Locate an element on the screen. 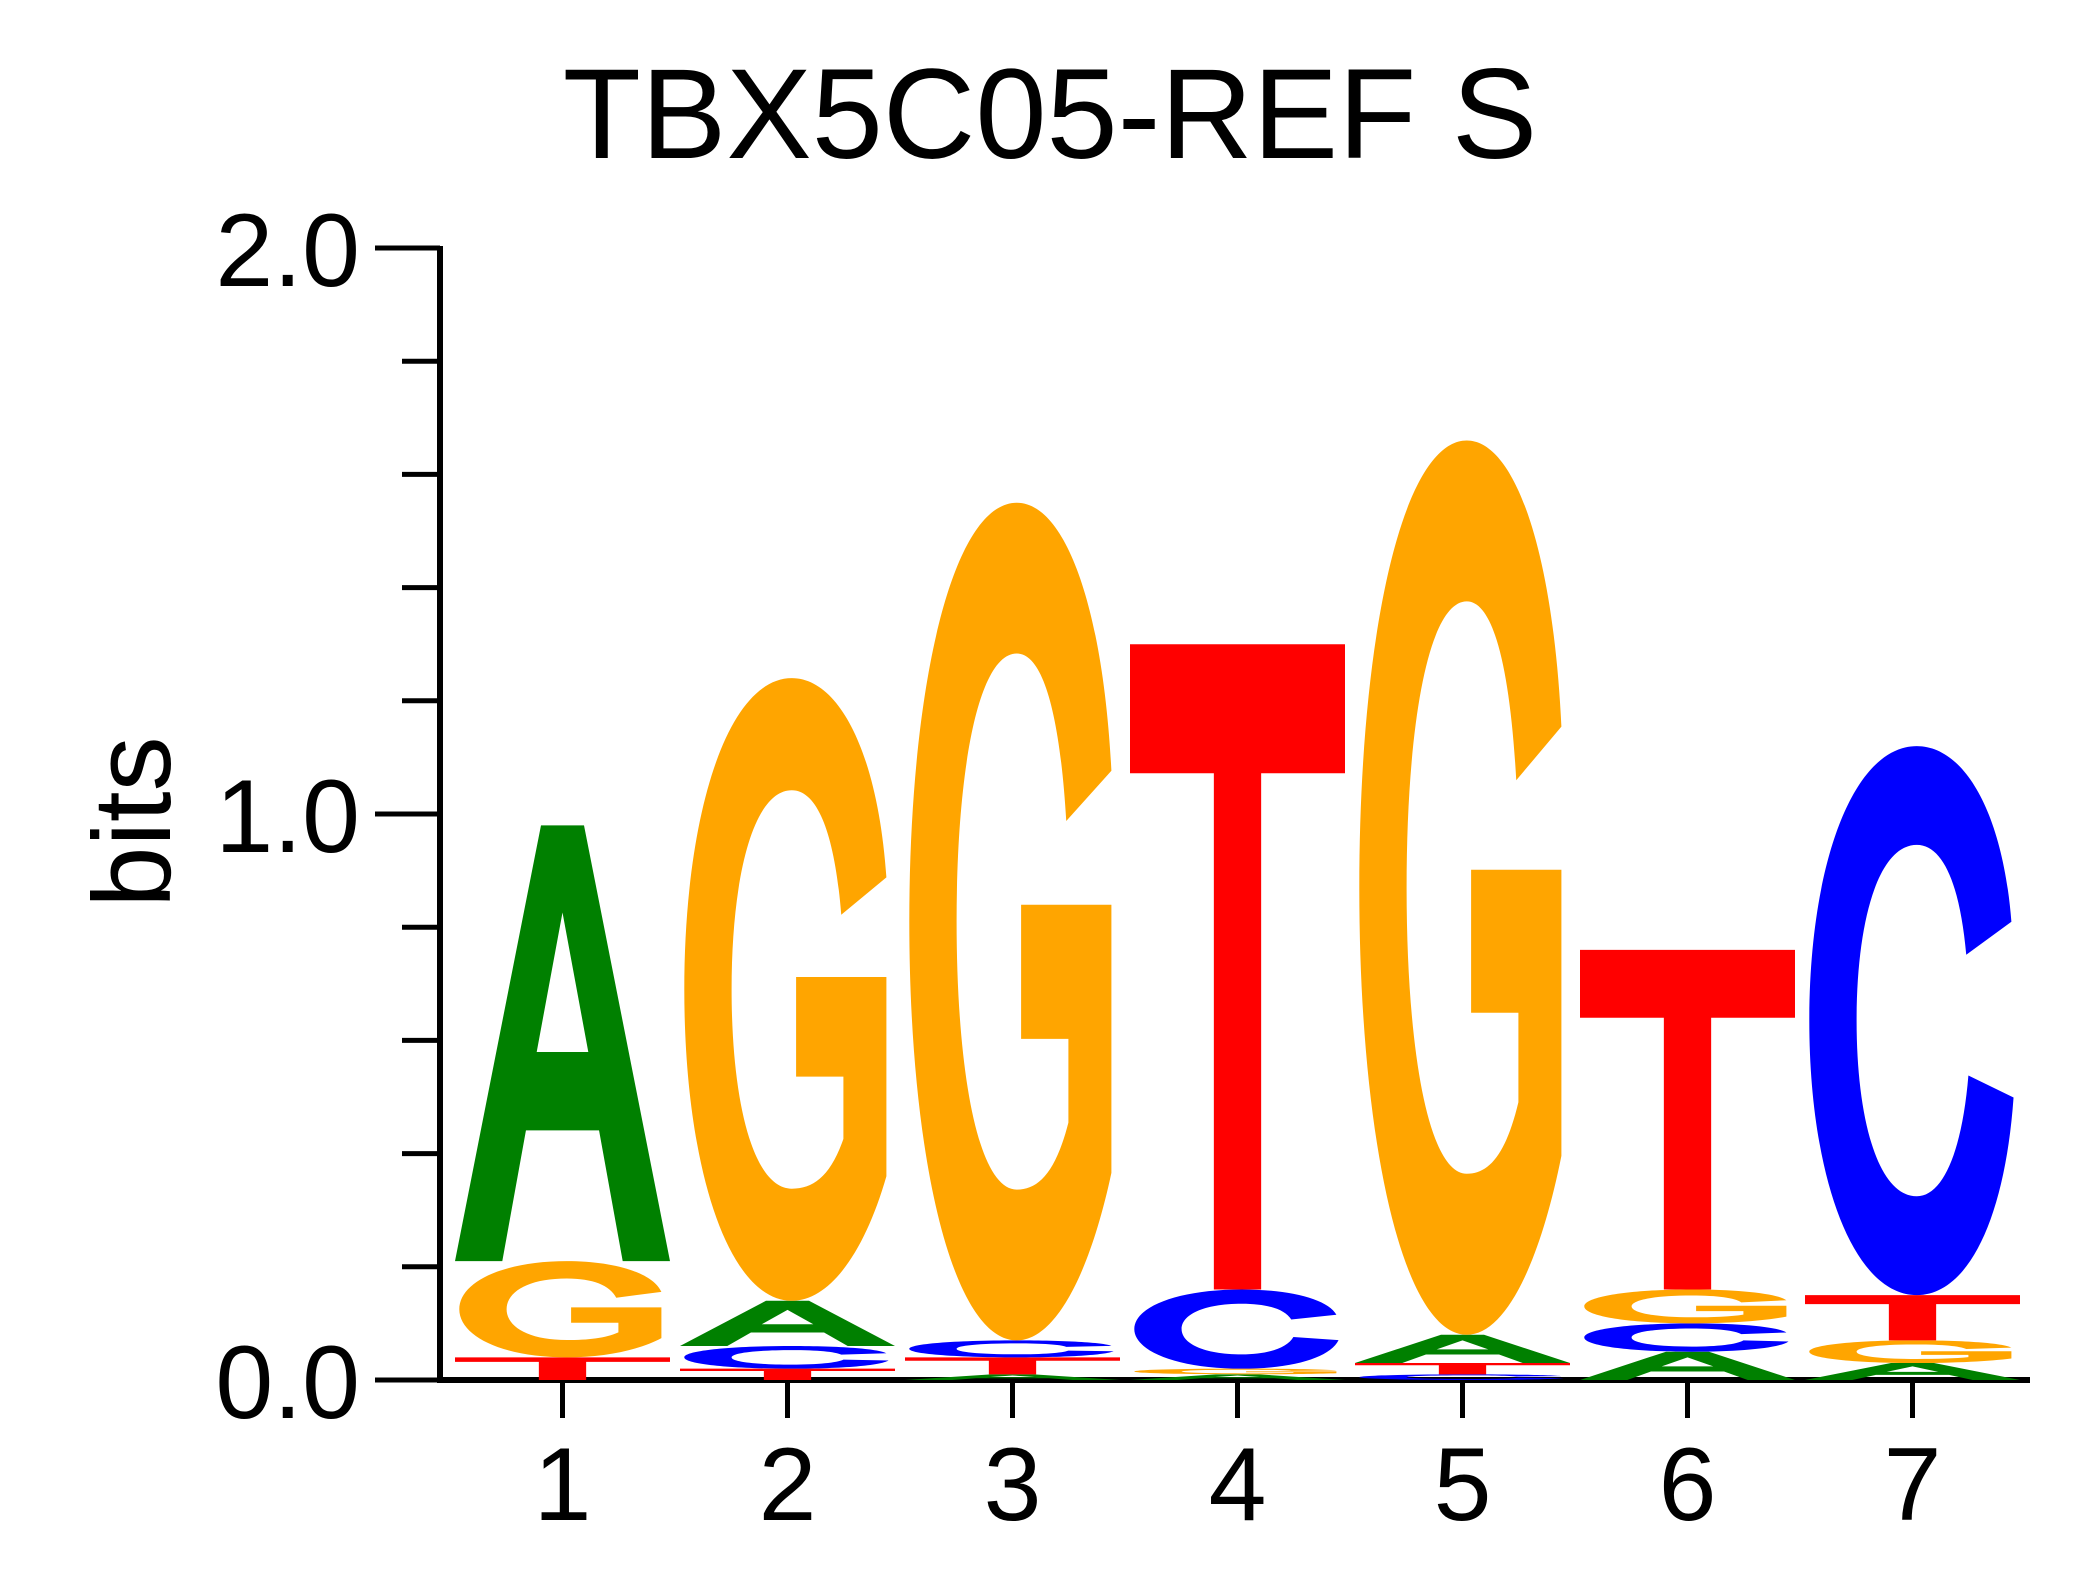 The image size is (2097, 1569). x-tick-label: 4 is located at coordinates (1238, 1485).